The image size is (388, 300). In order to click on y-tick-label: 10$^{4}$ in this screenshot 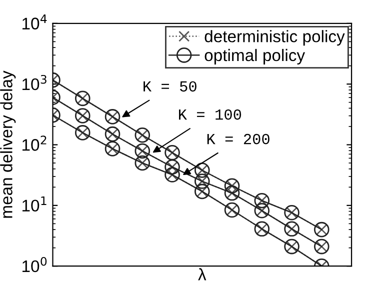, I will do `click(34, 22)`.